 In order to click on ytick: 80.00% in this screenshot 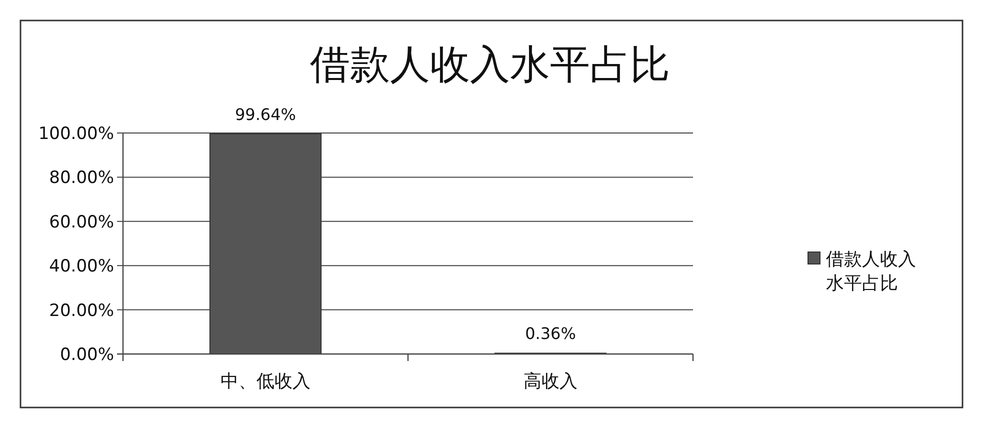, I will do `click(81, 178)`.